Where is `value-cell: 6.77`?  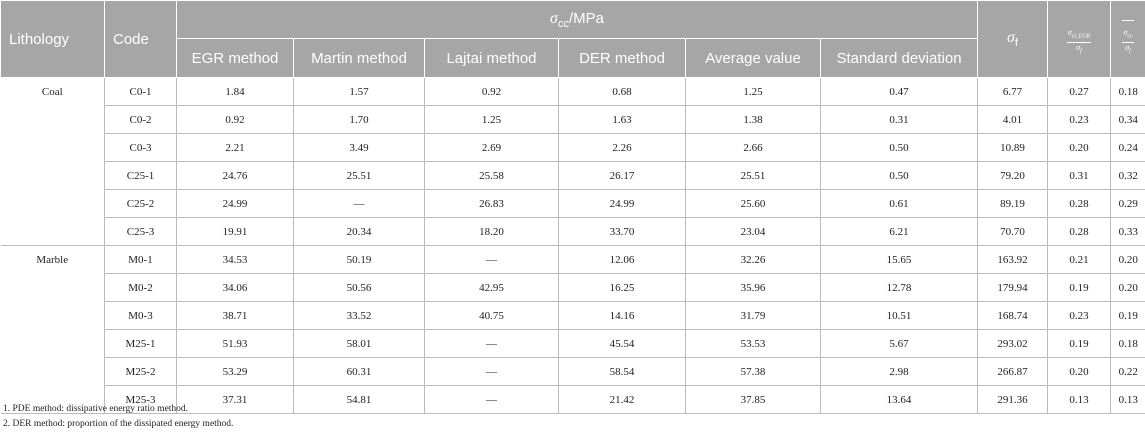
value-cell: 6.77 is located at coordinates (1012, 91).